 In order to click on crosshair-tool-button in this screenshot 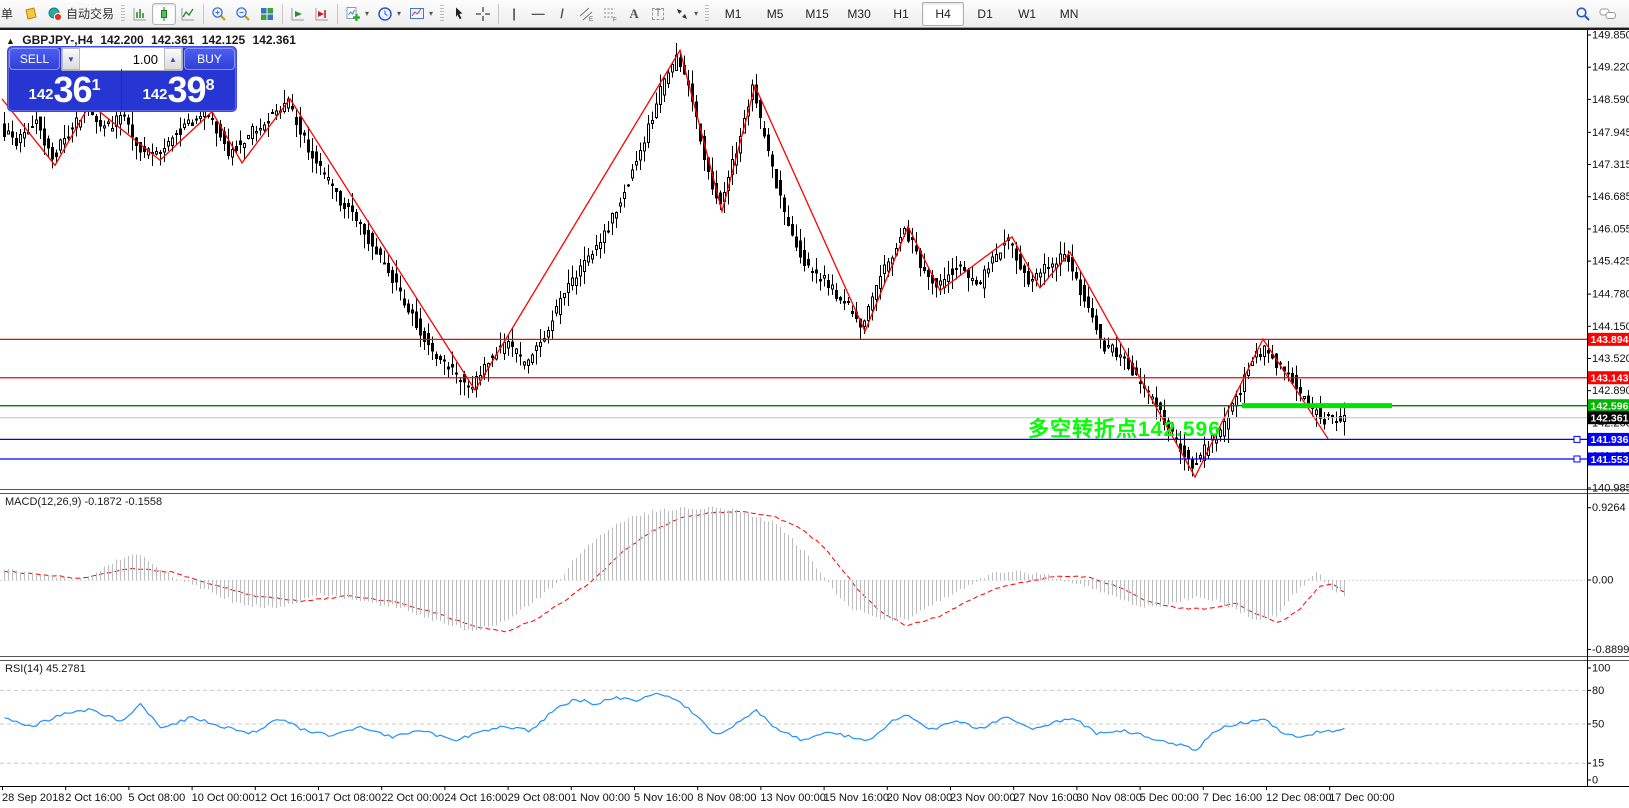, I will do `click(483, 14)`.